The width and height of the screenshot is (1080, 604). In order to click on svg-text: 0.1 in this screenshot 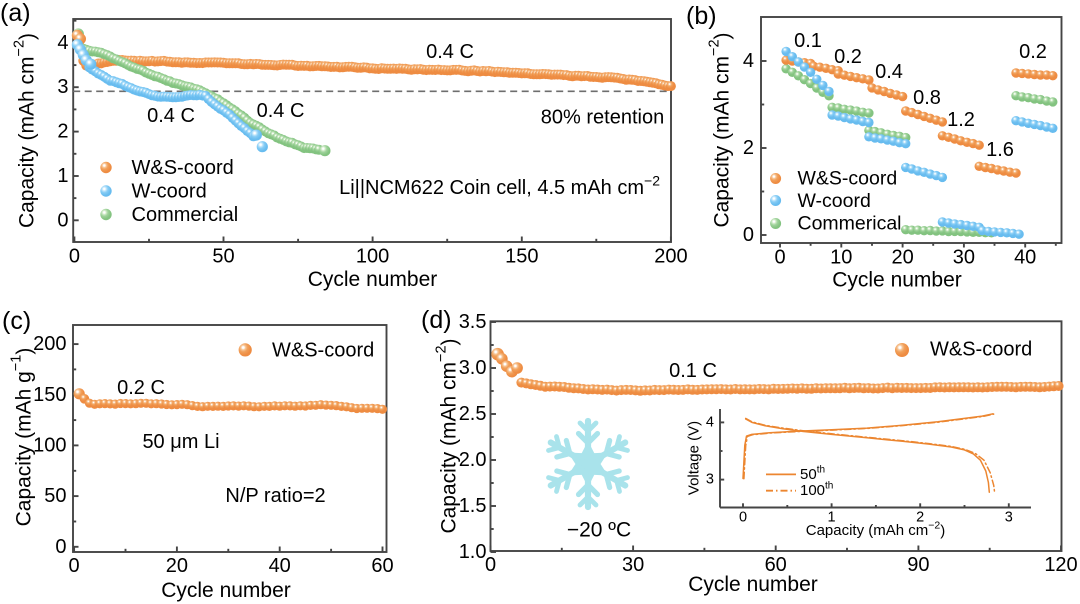, I will do `click(808, 41)`.